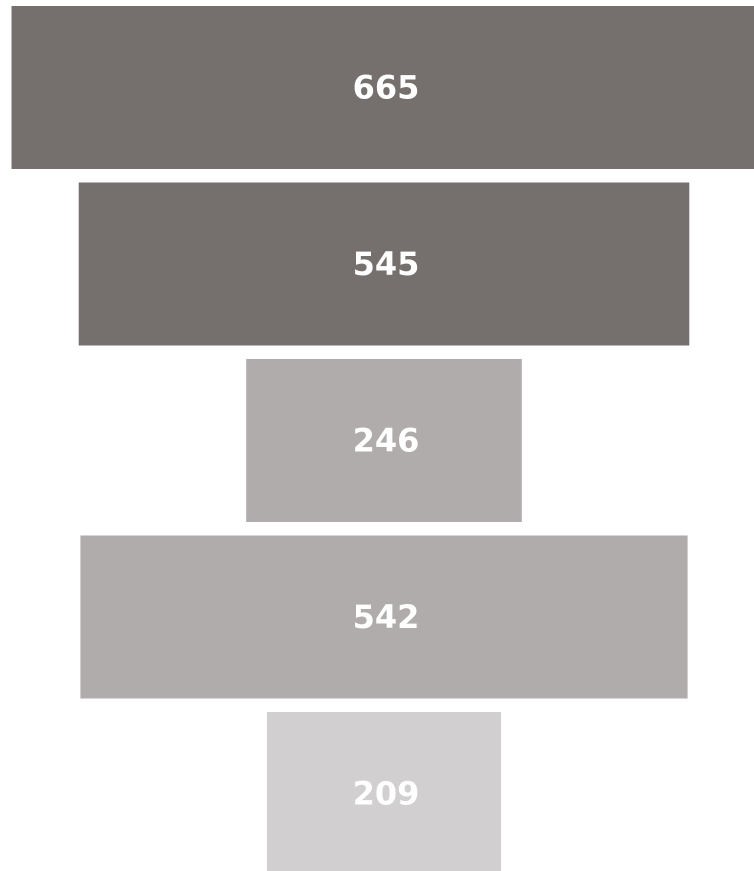 This screenshot has width=754, height=871. Describe the element at coordinates (386, 441) in the screenshot. I see `funnel-bar-label-3: 246` at that location.